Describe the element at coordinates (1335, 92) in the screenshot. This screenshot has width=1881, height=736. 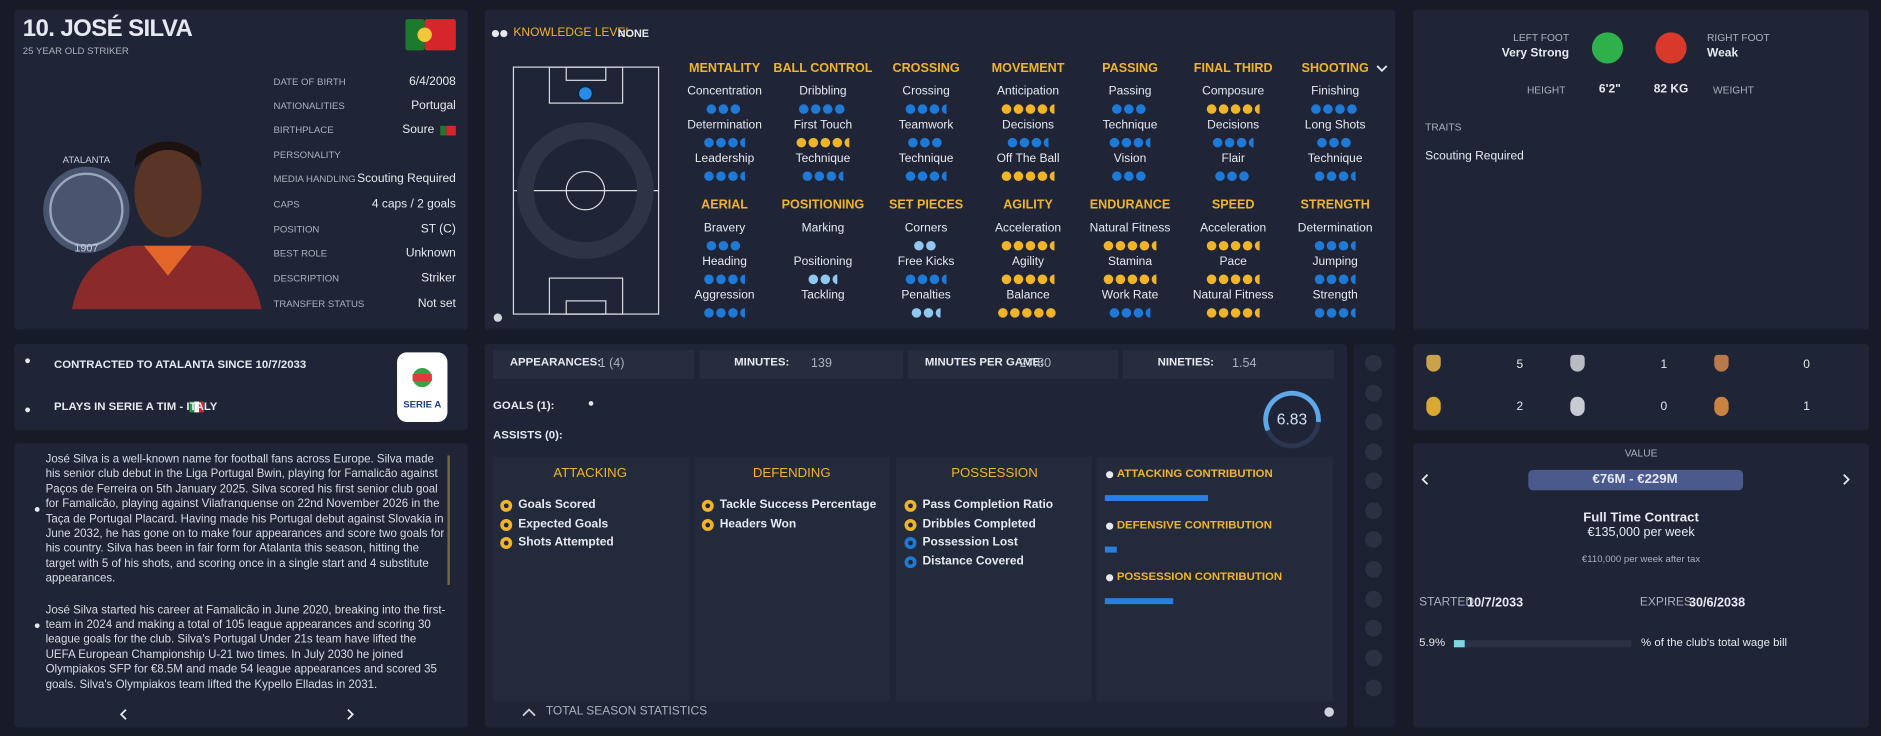
I see `attribute-name: Finishing` at that location.